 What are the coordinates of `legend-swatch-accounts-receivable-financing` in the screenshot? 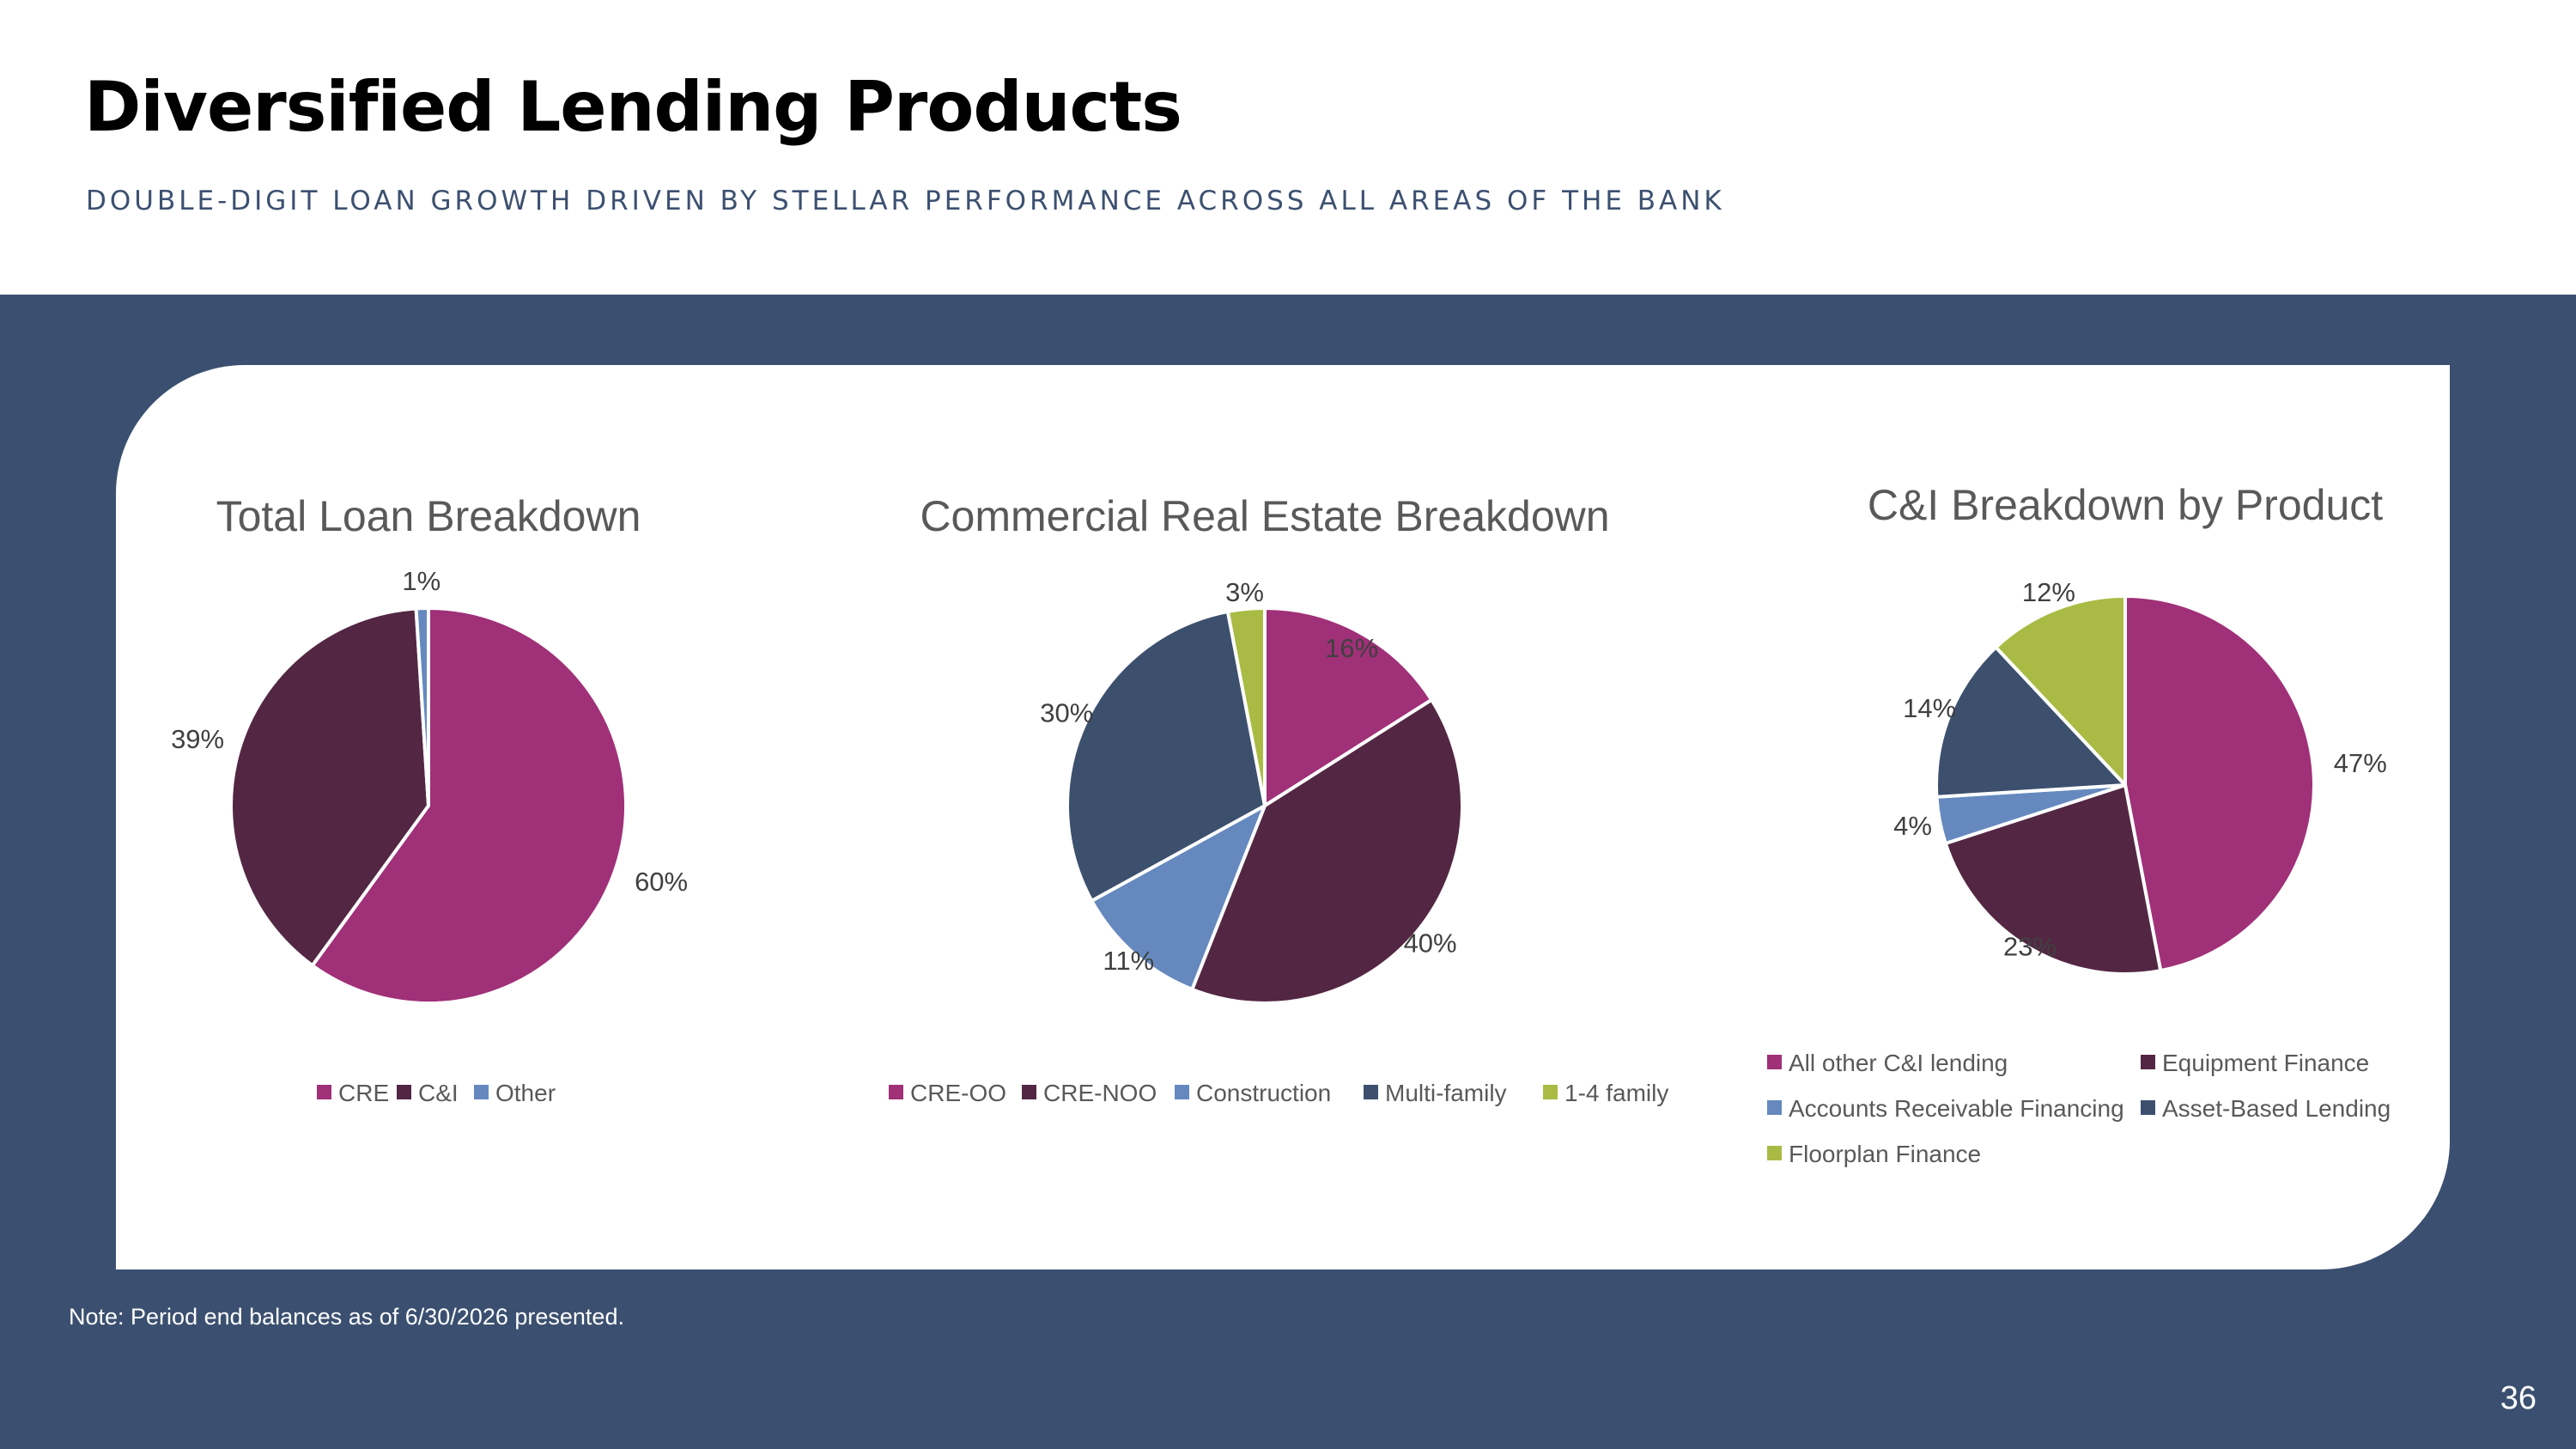 It's located at (1775, 1107).